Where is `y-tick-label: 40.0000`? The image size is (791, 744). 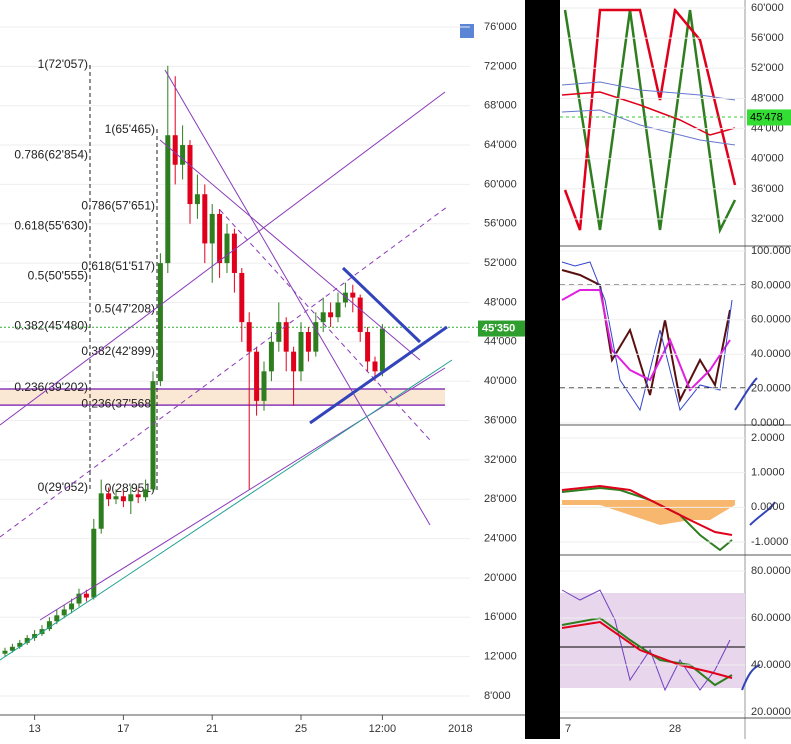
y-tick-label: 40.0000 is located at coordinates (771, 354).